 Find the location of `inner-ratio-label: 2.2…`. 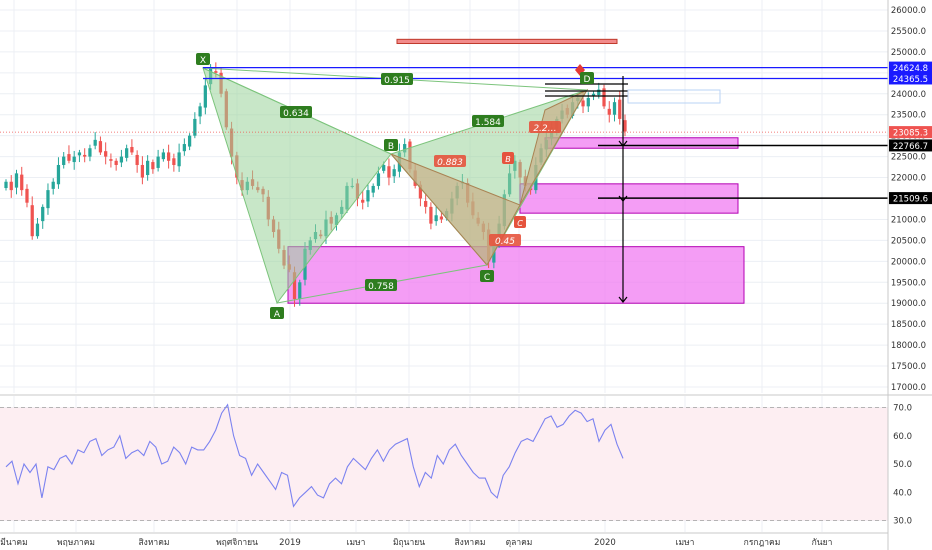

inner-ratio-label: 2.2… is located at coordinates (545, 127).